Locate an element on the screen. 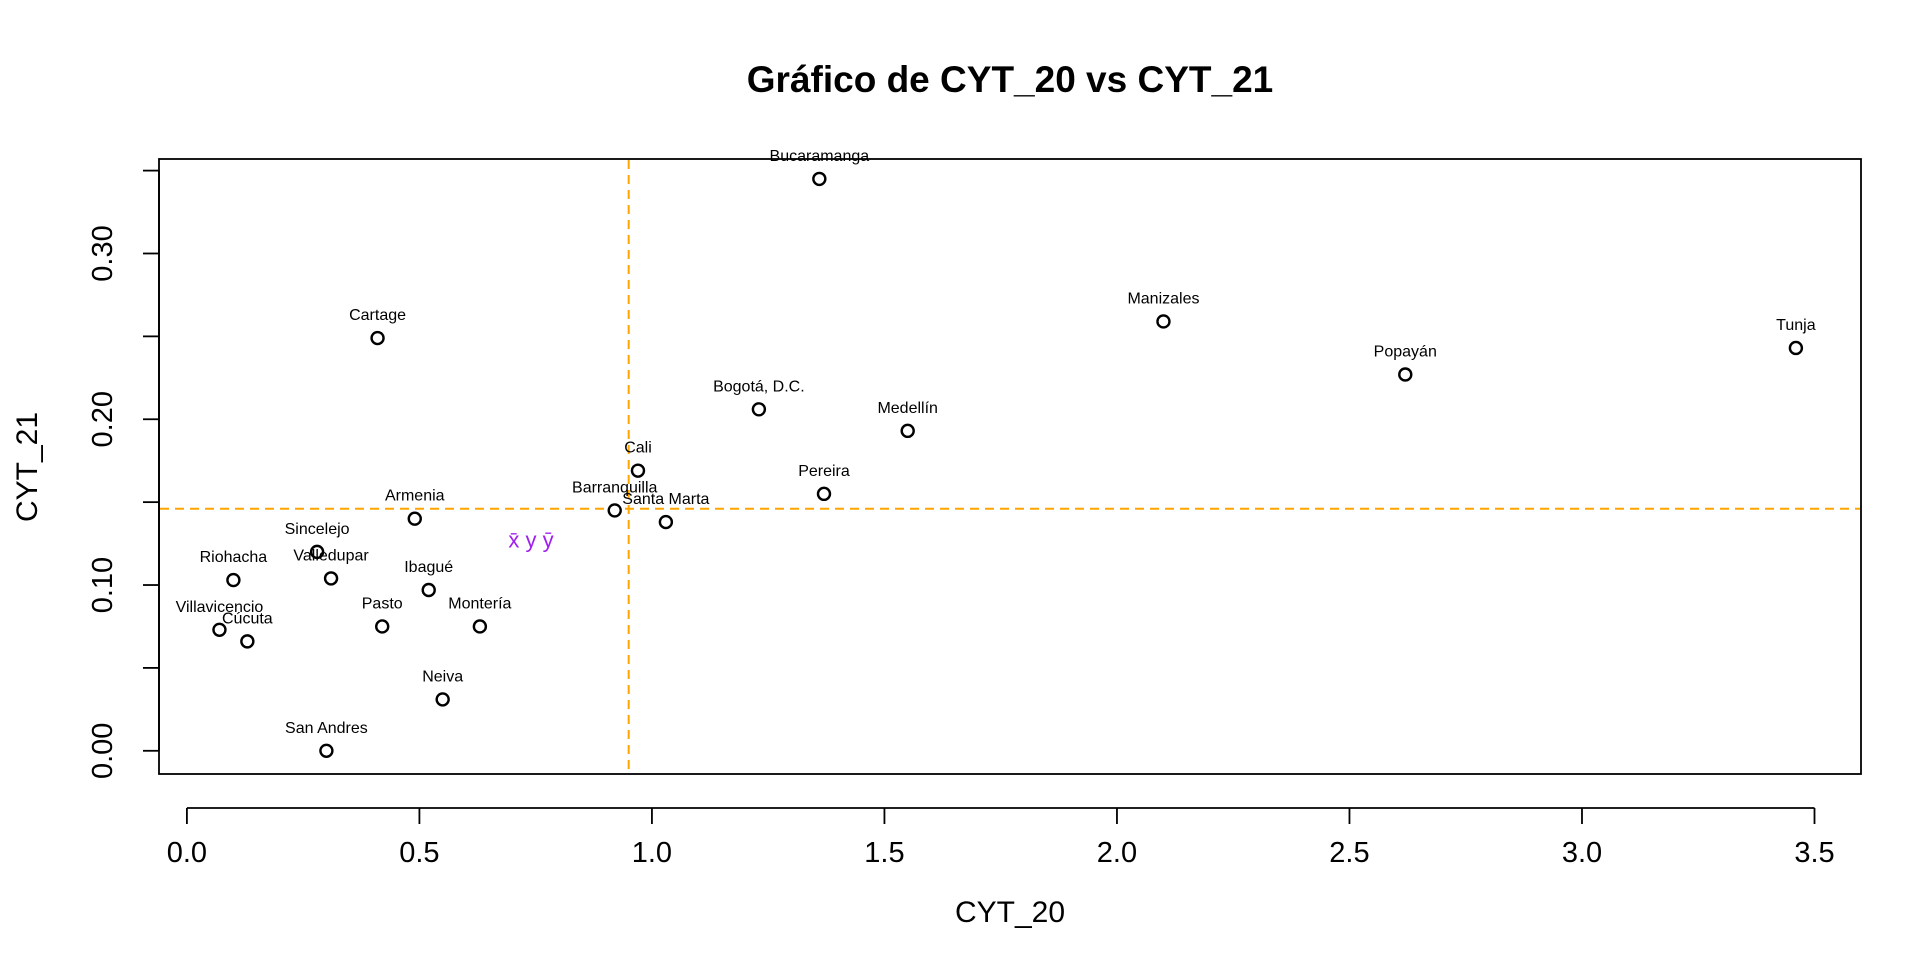 This screenshot has width=1920, height=960. point-label: Medellín is located at coordinates (907, 408).